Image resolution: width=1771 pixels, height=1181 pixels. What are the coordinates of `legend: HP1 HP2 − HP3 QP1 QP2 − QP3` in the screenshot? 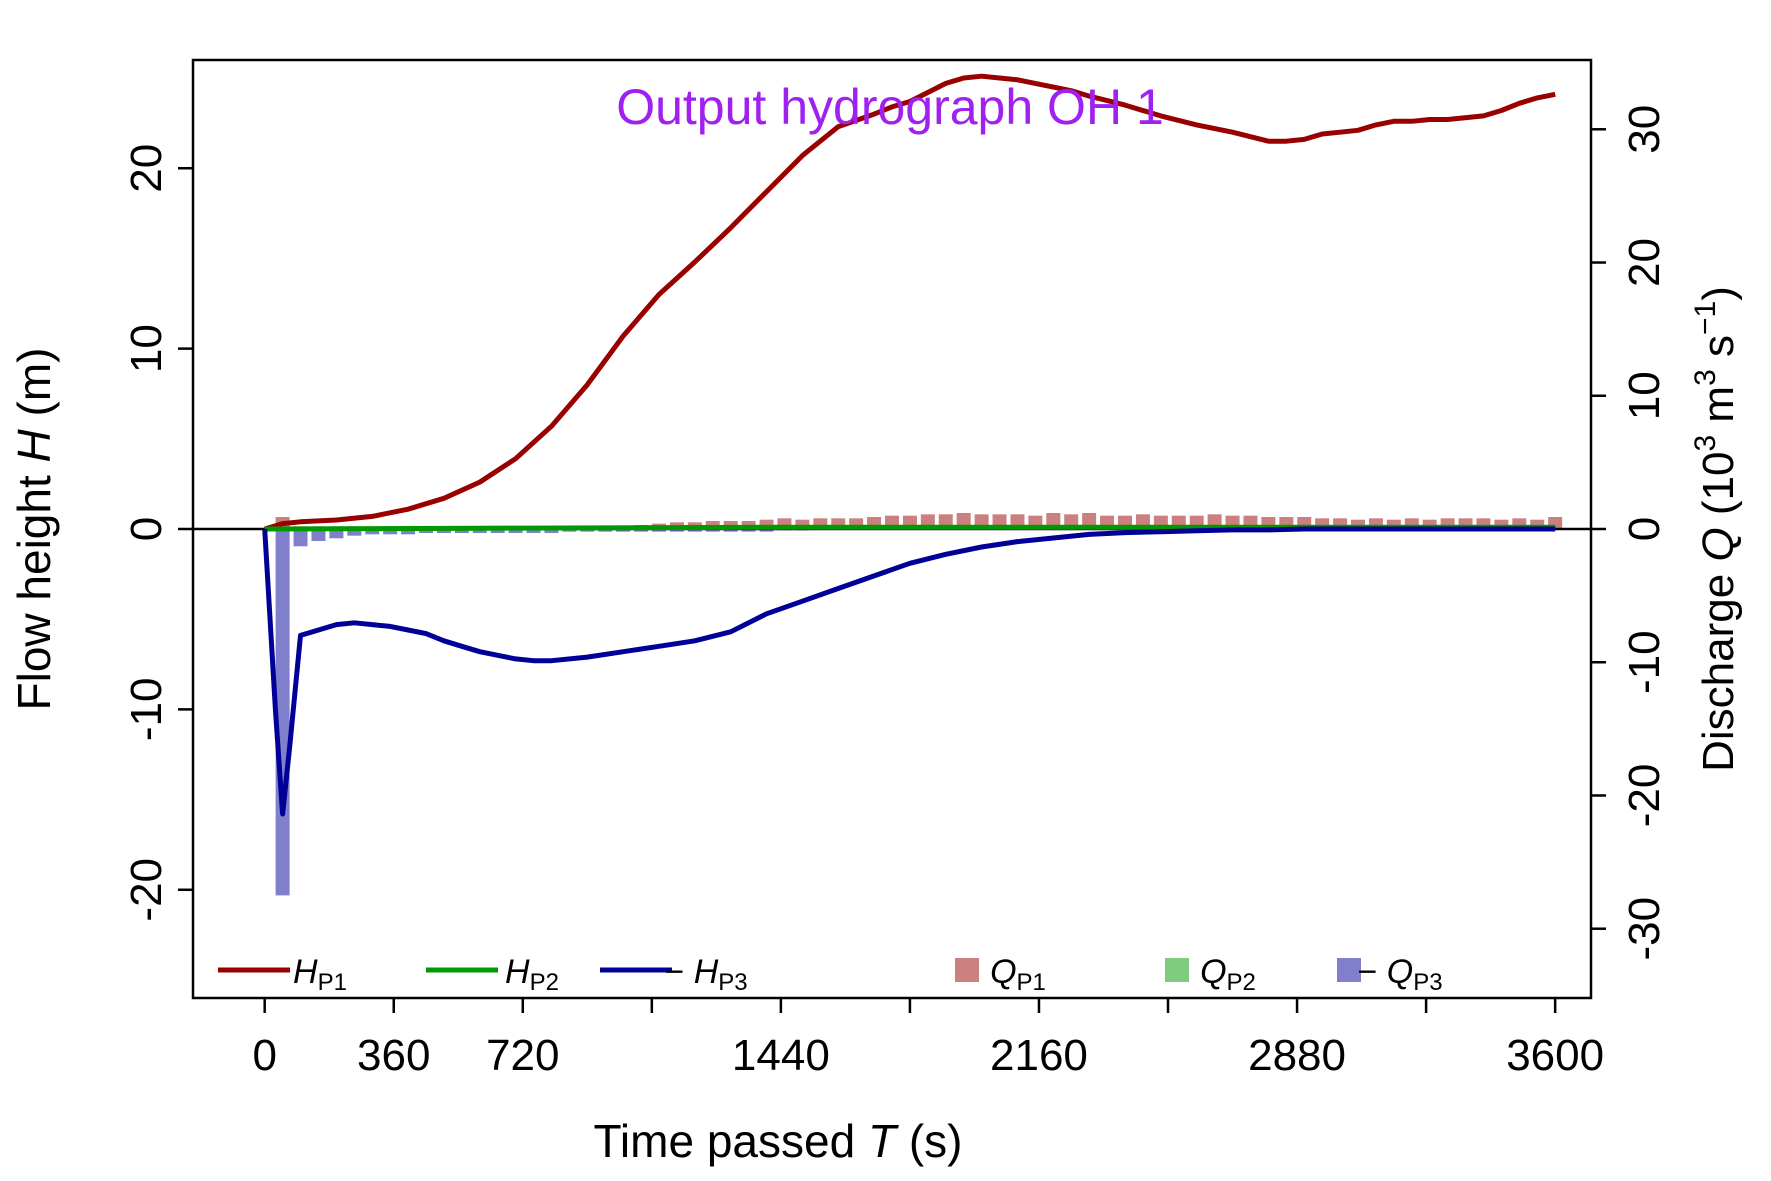 It's located at (830, 974).